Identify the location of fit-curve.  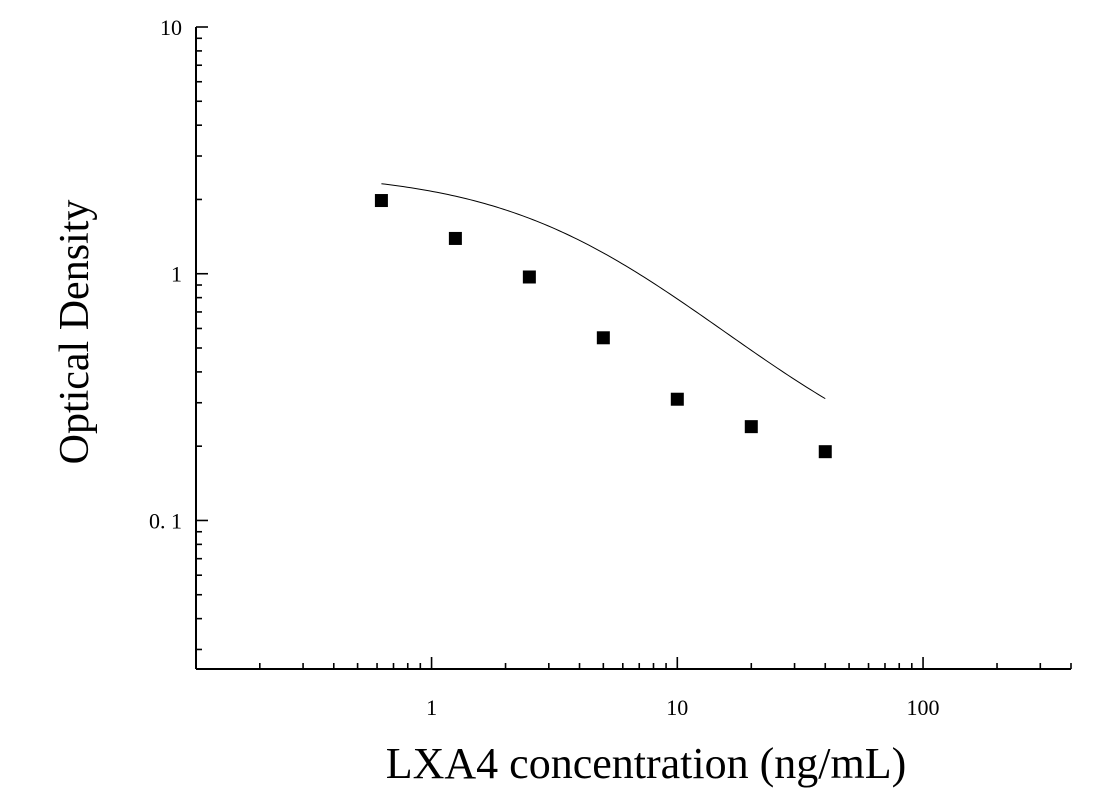
(603, 291).